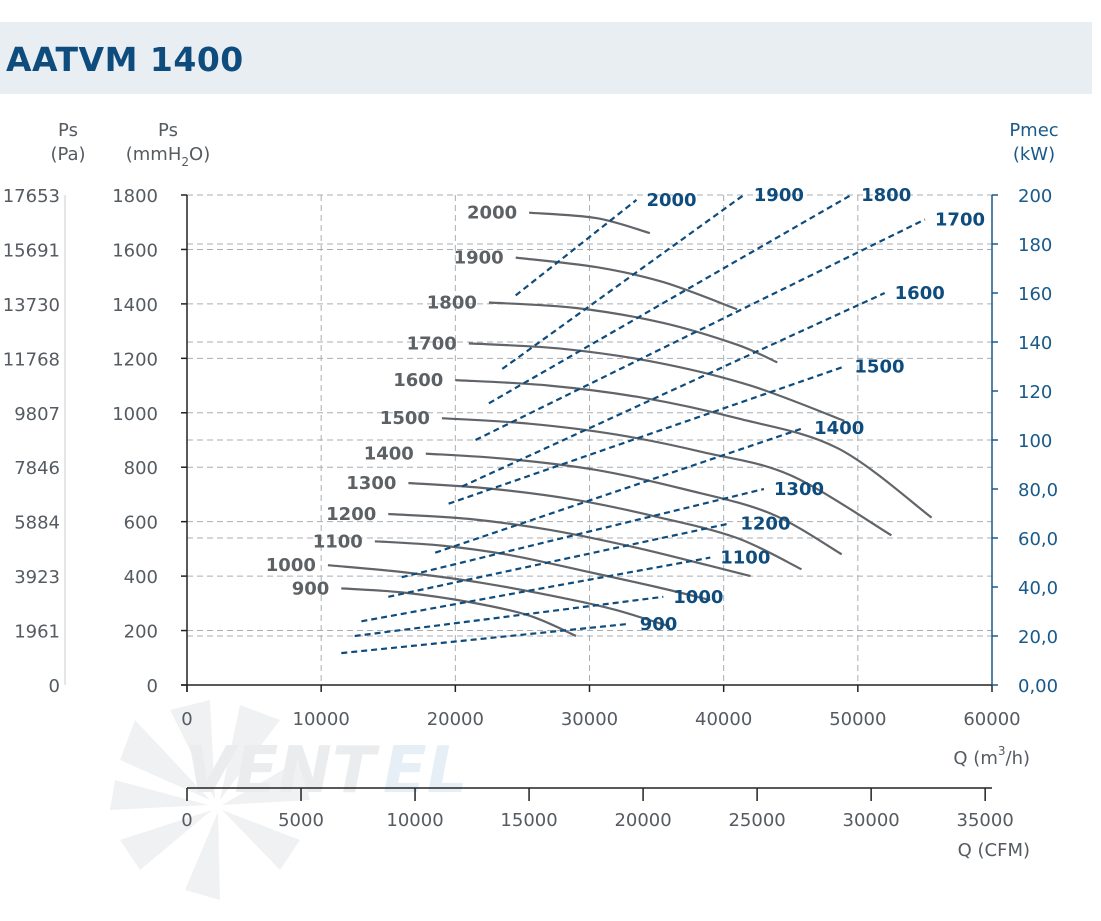 Image resolution: width=1101 pixels, height=921 pixels. Describe the element at coordinates (186, 719) in the screenshot. I see `x-tick-label-m3h: 0` at that location.